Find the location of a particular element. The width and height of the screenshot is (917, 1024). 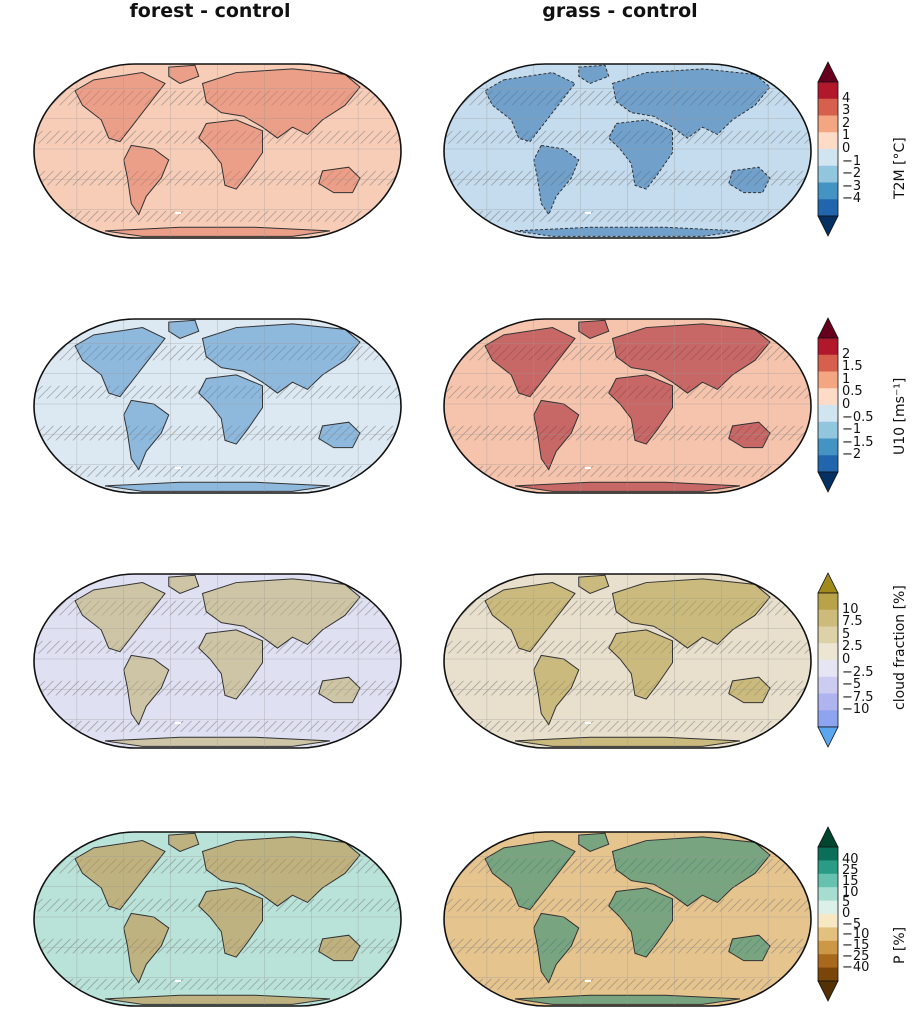

map-panel-d is located at coordinates (627, 406).